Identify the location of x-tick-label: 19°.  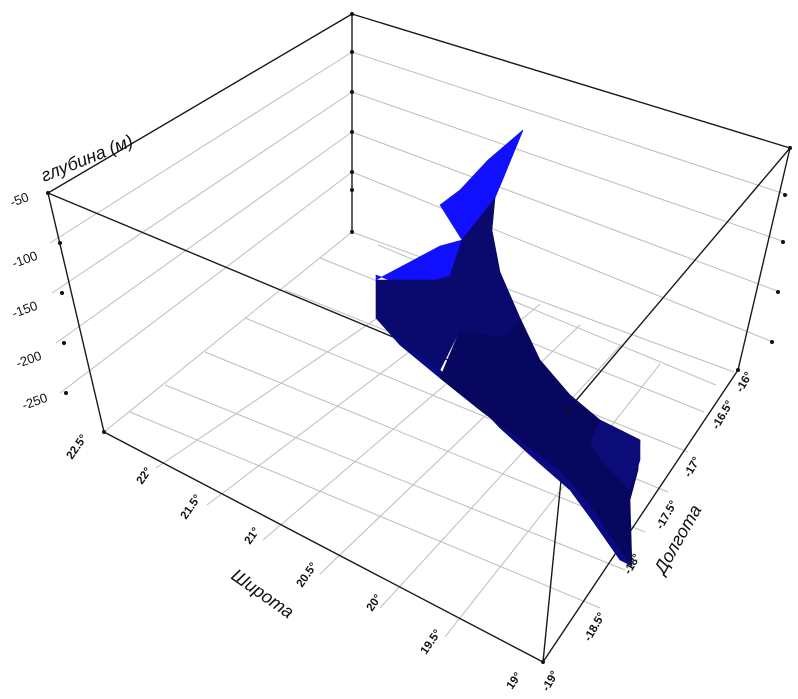
(515, 680).